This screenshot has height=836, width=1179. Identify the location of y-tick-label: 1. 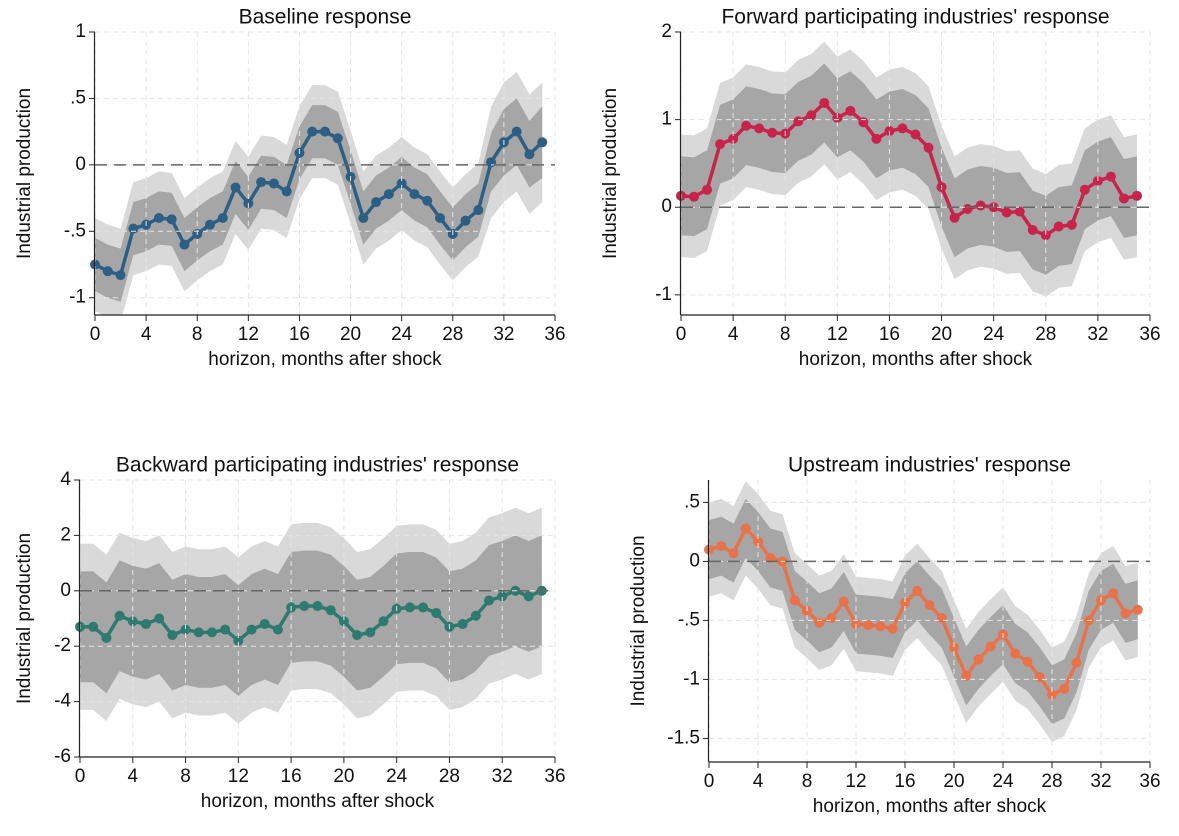
(666, 119).